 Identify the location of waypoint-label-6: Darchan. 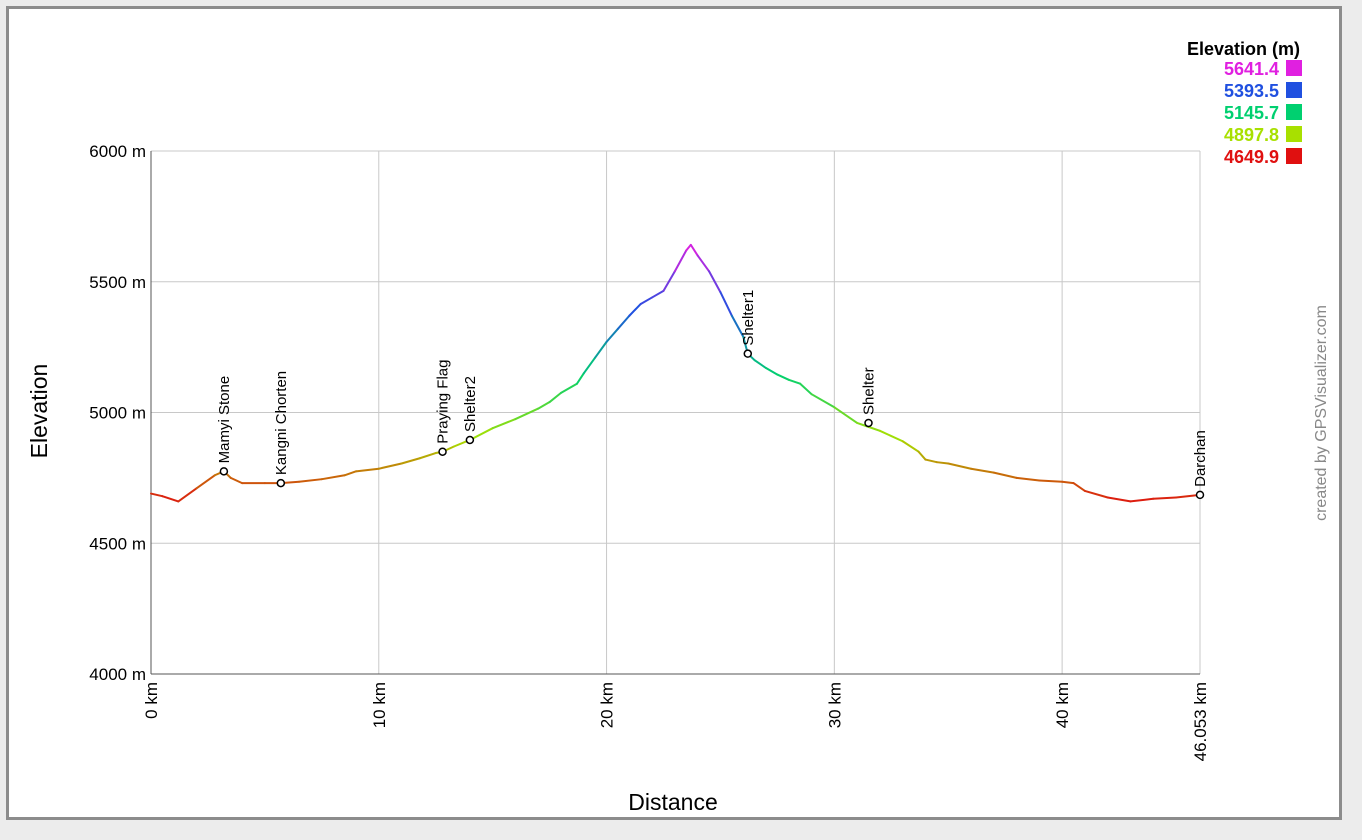
(1200, 458).